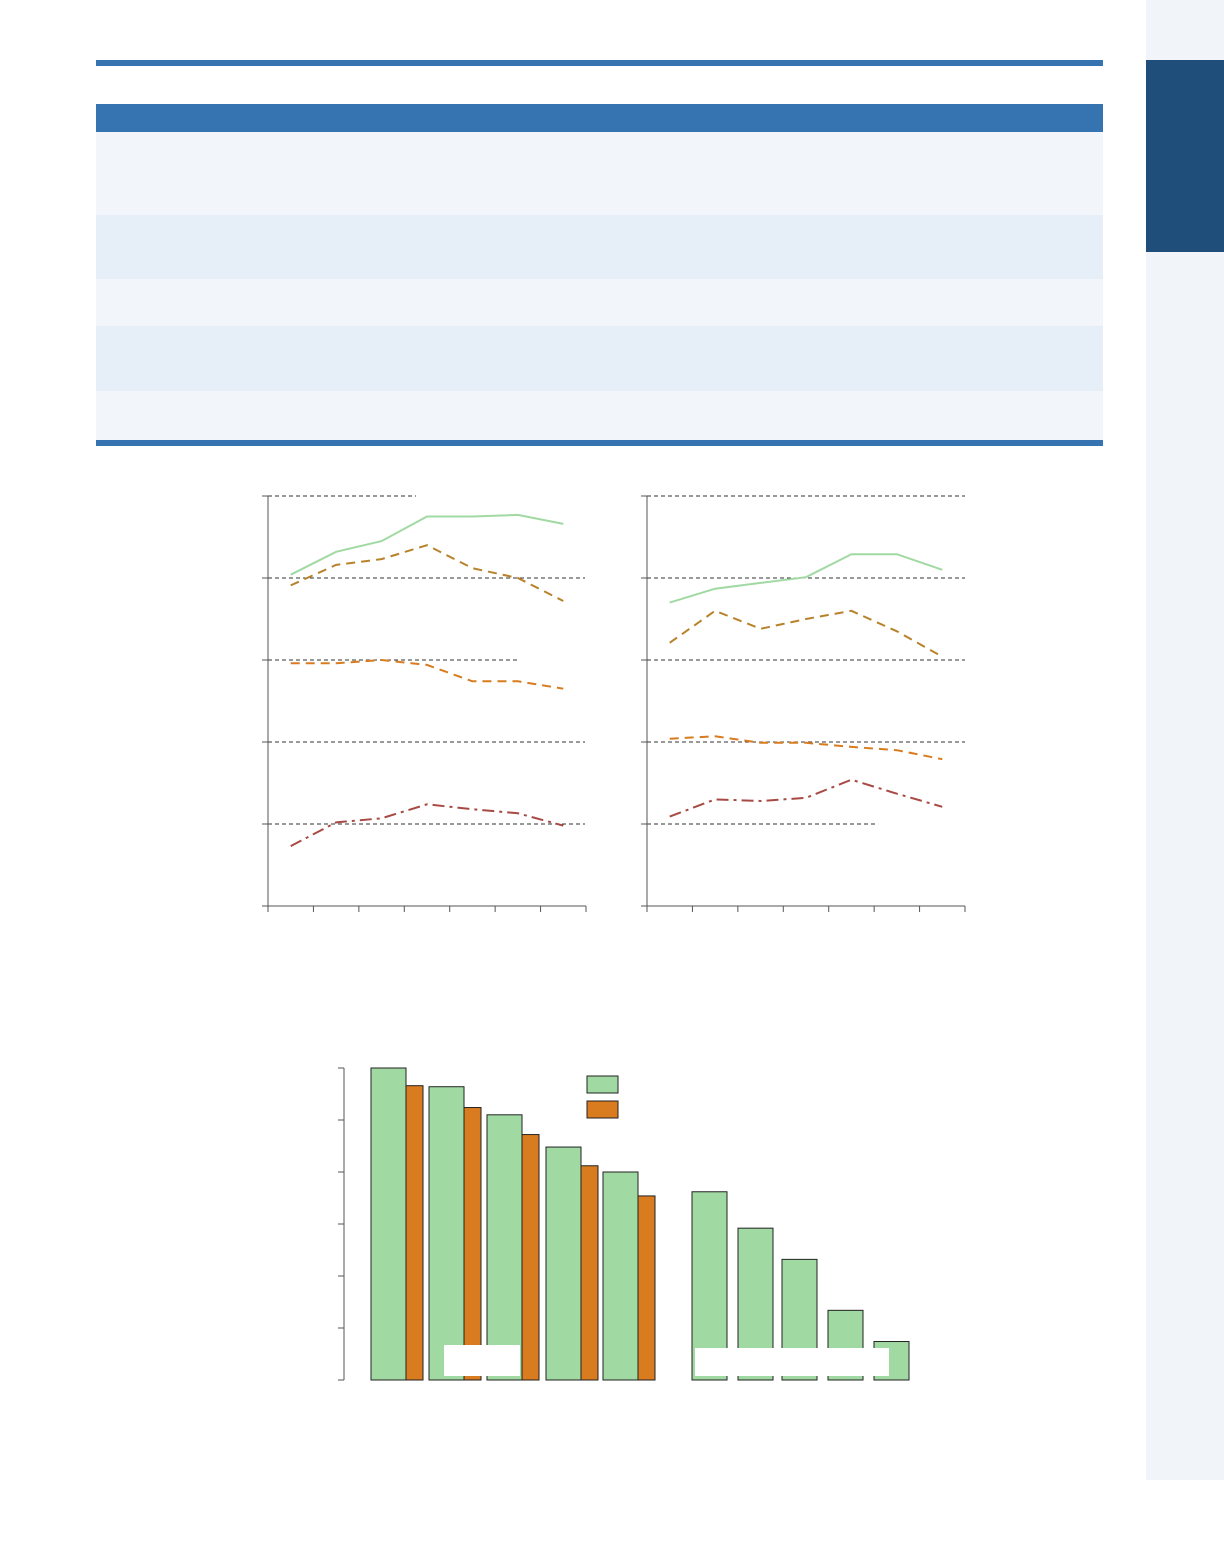  What do you see at coordinates (602, 1109) in the screenshot?
I see `legend-swatch-orange` at bounding box center [602, 1109].